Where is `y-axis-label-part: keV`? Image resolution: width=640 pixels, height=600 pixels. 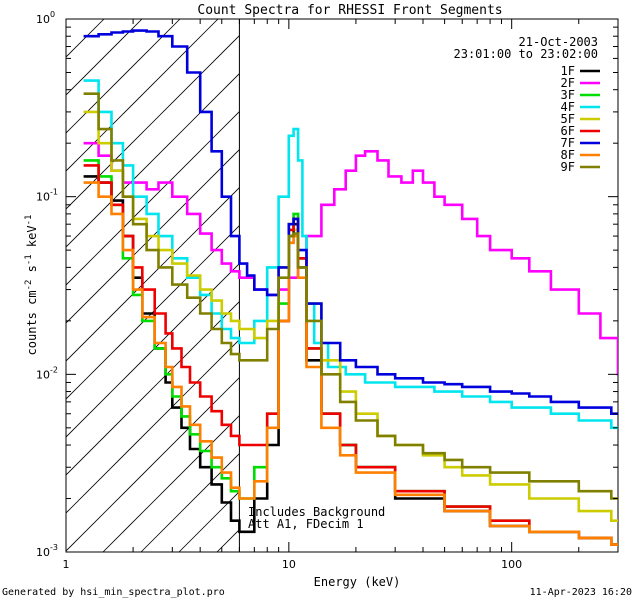 y-axis-label-part: keV is located at coordinates (32, 239).